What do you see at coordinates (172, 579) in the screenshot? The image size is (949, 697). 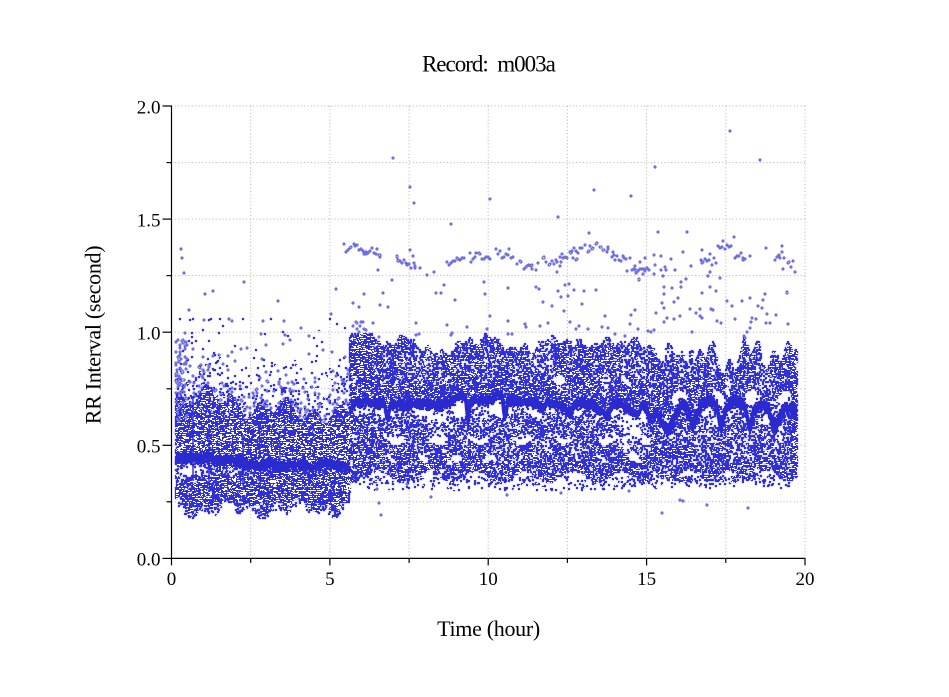 I see `svg-text: 0` at bounding box center [172, 579].